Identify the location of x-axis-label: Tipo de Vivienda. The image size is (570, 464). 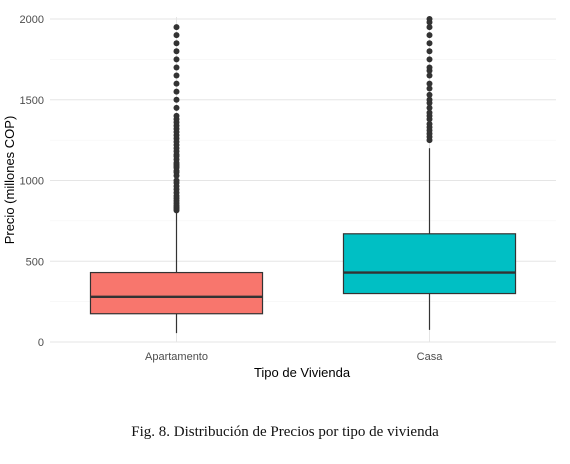
(302, 372).